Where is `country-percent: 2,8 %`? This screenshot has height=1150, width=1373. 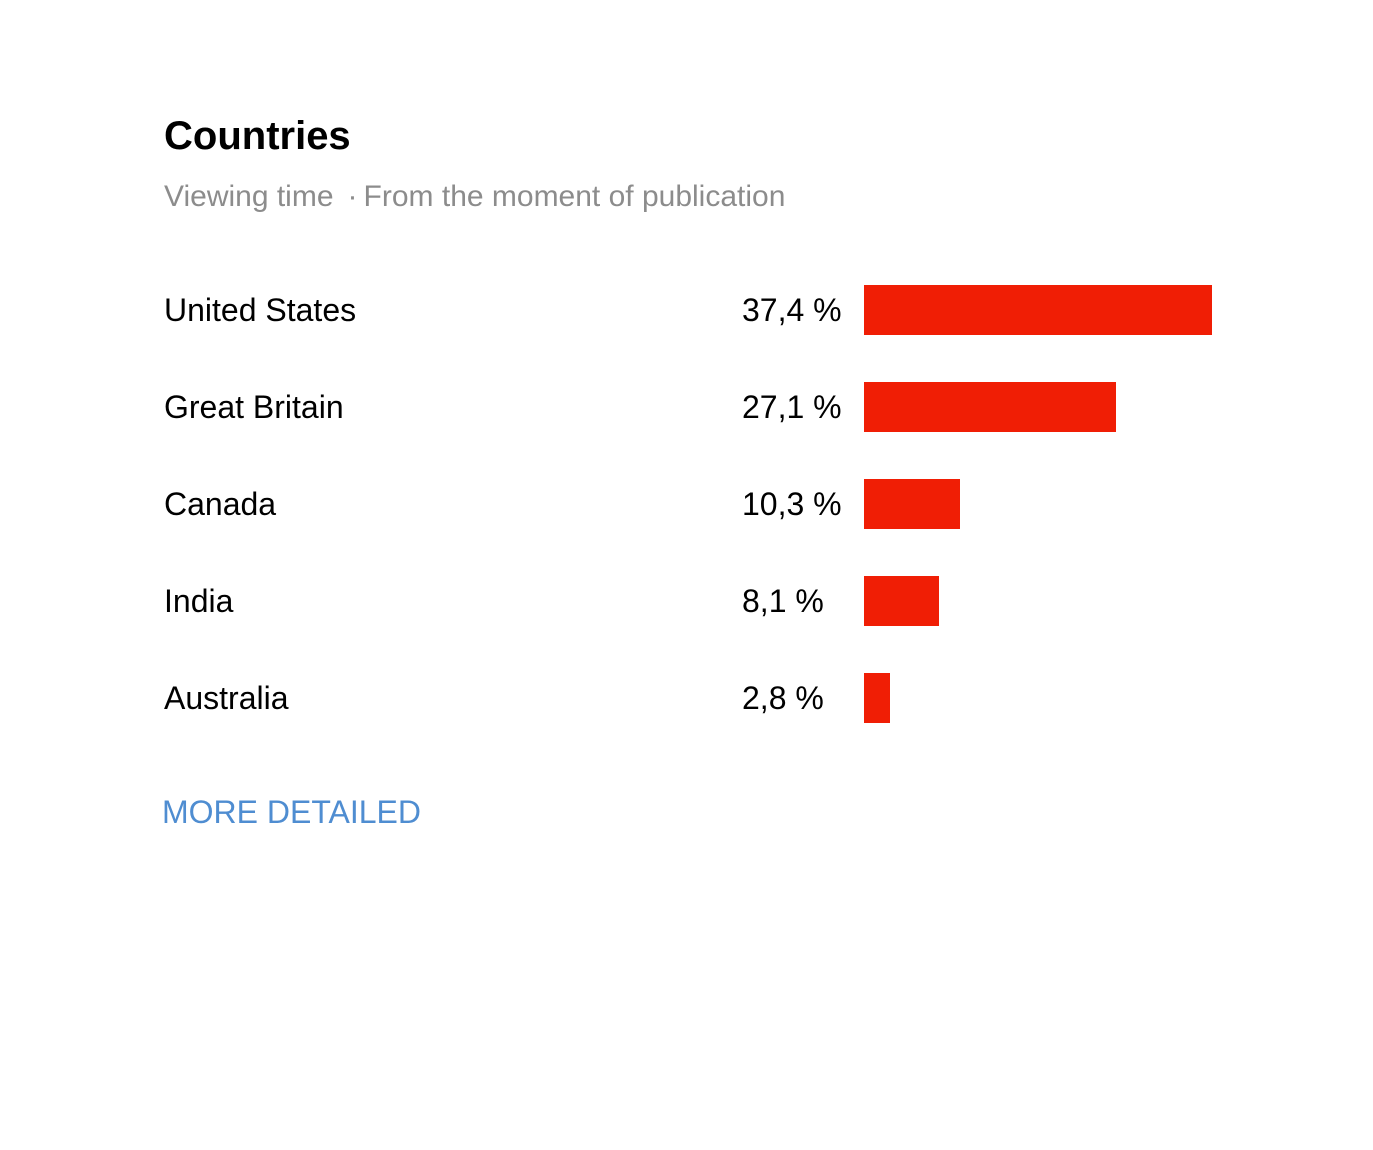
country-percent: 2,8 % is located at coordinates (783, 698).